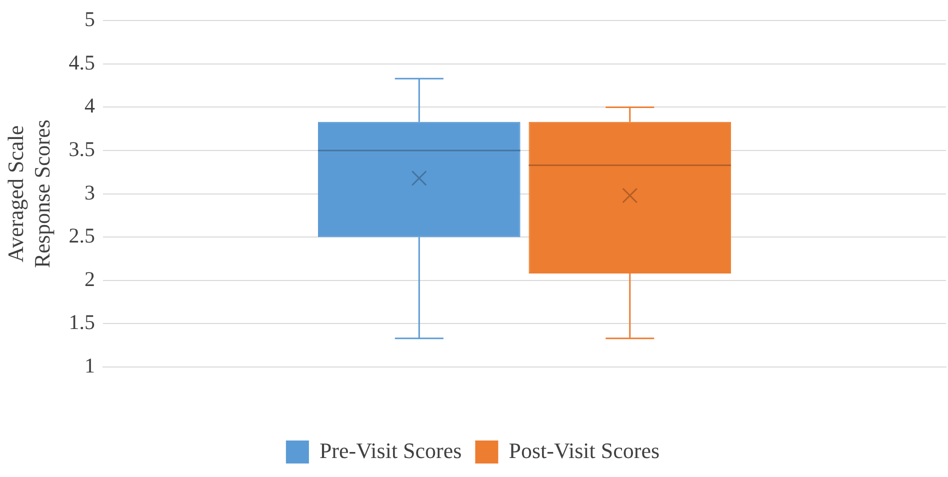 The width and height of the screenshot is (948, 477). Describe the element at coordinates (82, 62) in the screenshot. I see `y-tick-label: 4.5` at that location.